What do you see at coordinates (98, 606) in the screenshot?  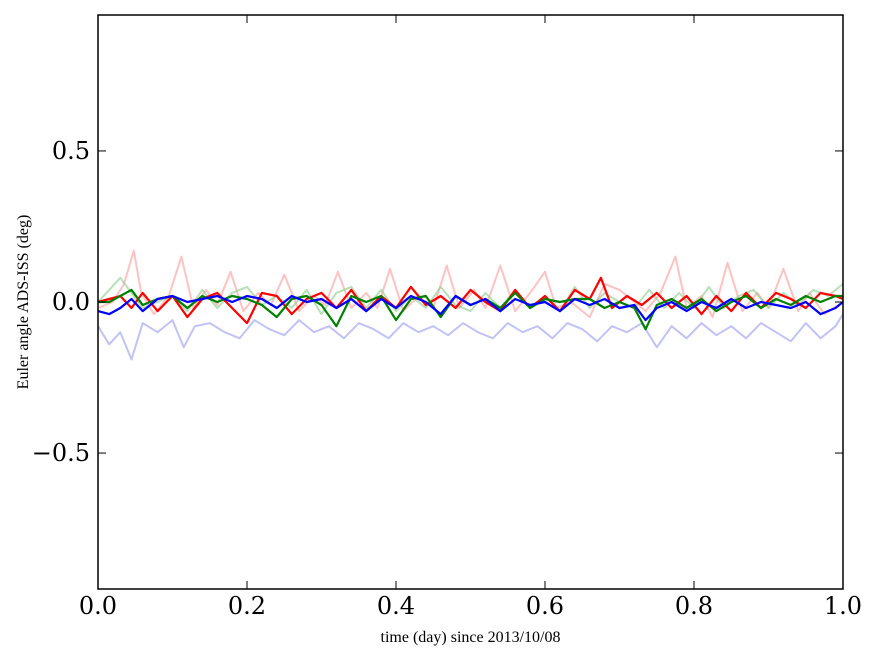 I see `x-tick-label: 0.0` at bounding box center [98, 606].